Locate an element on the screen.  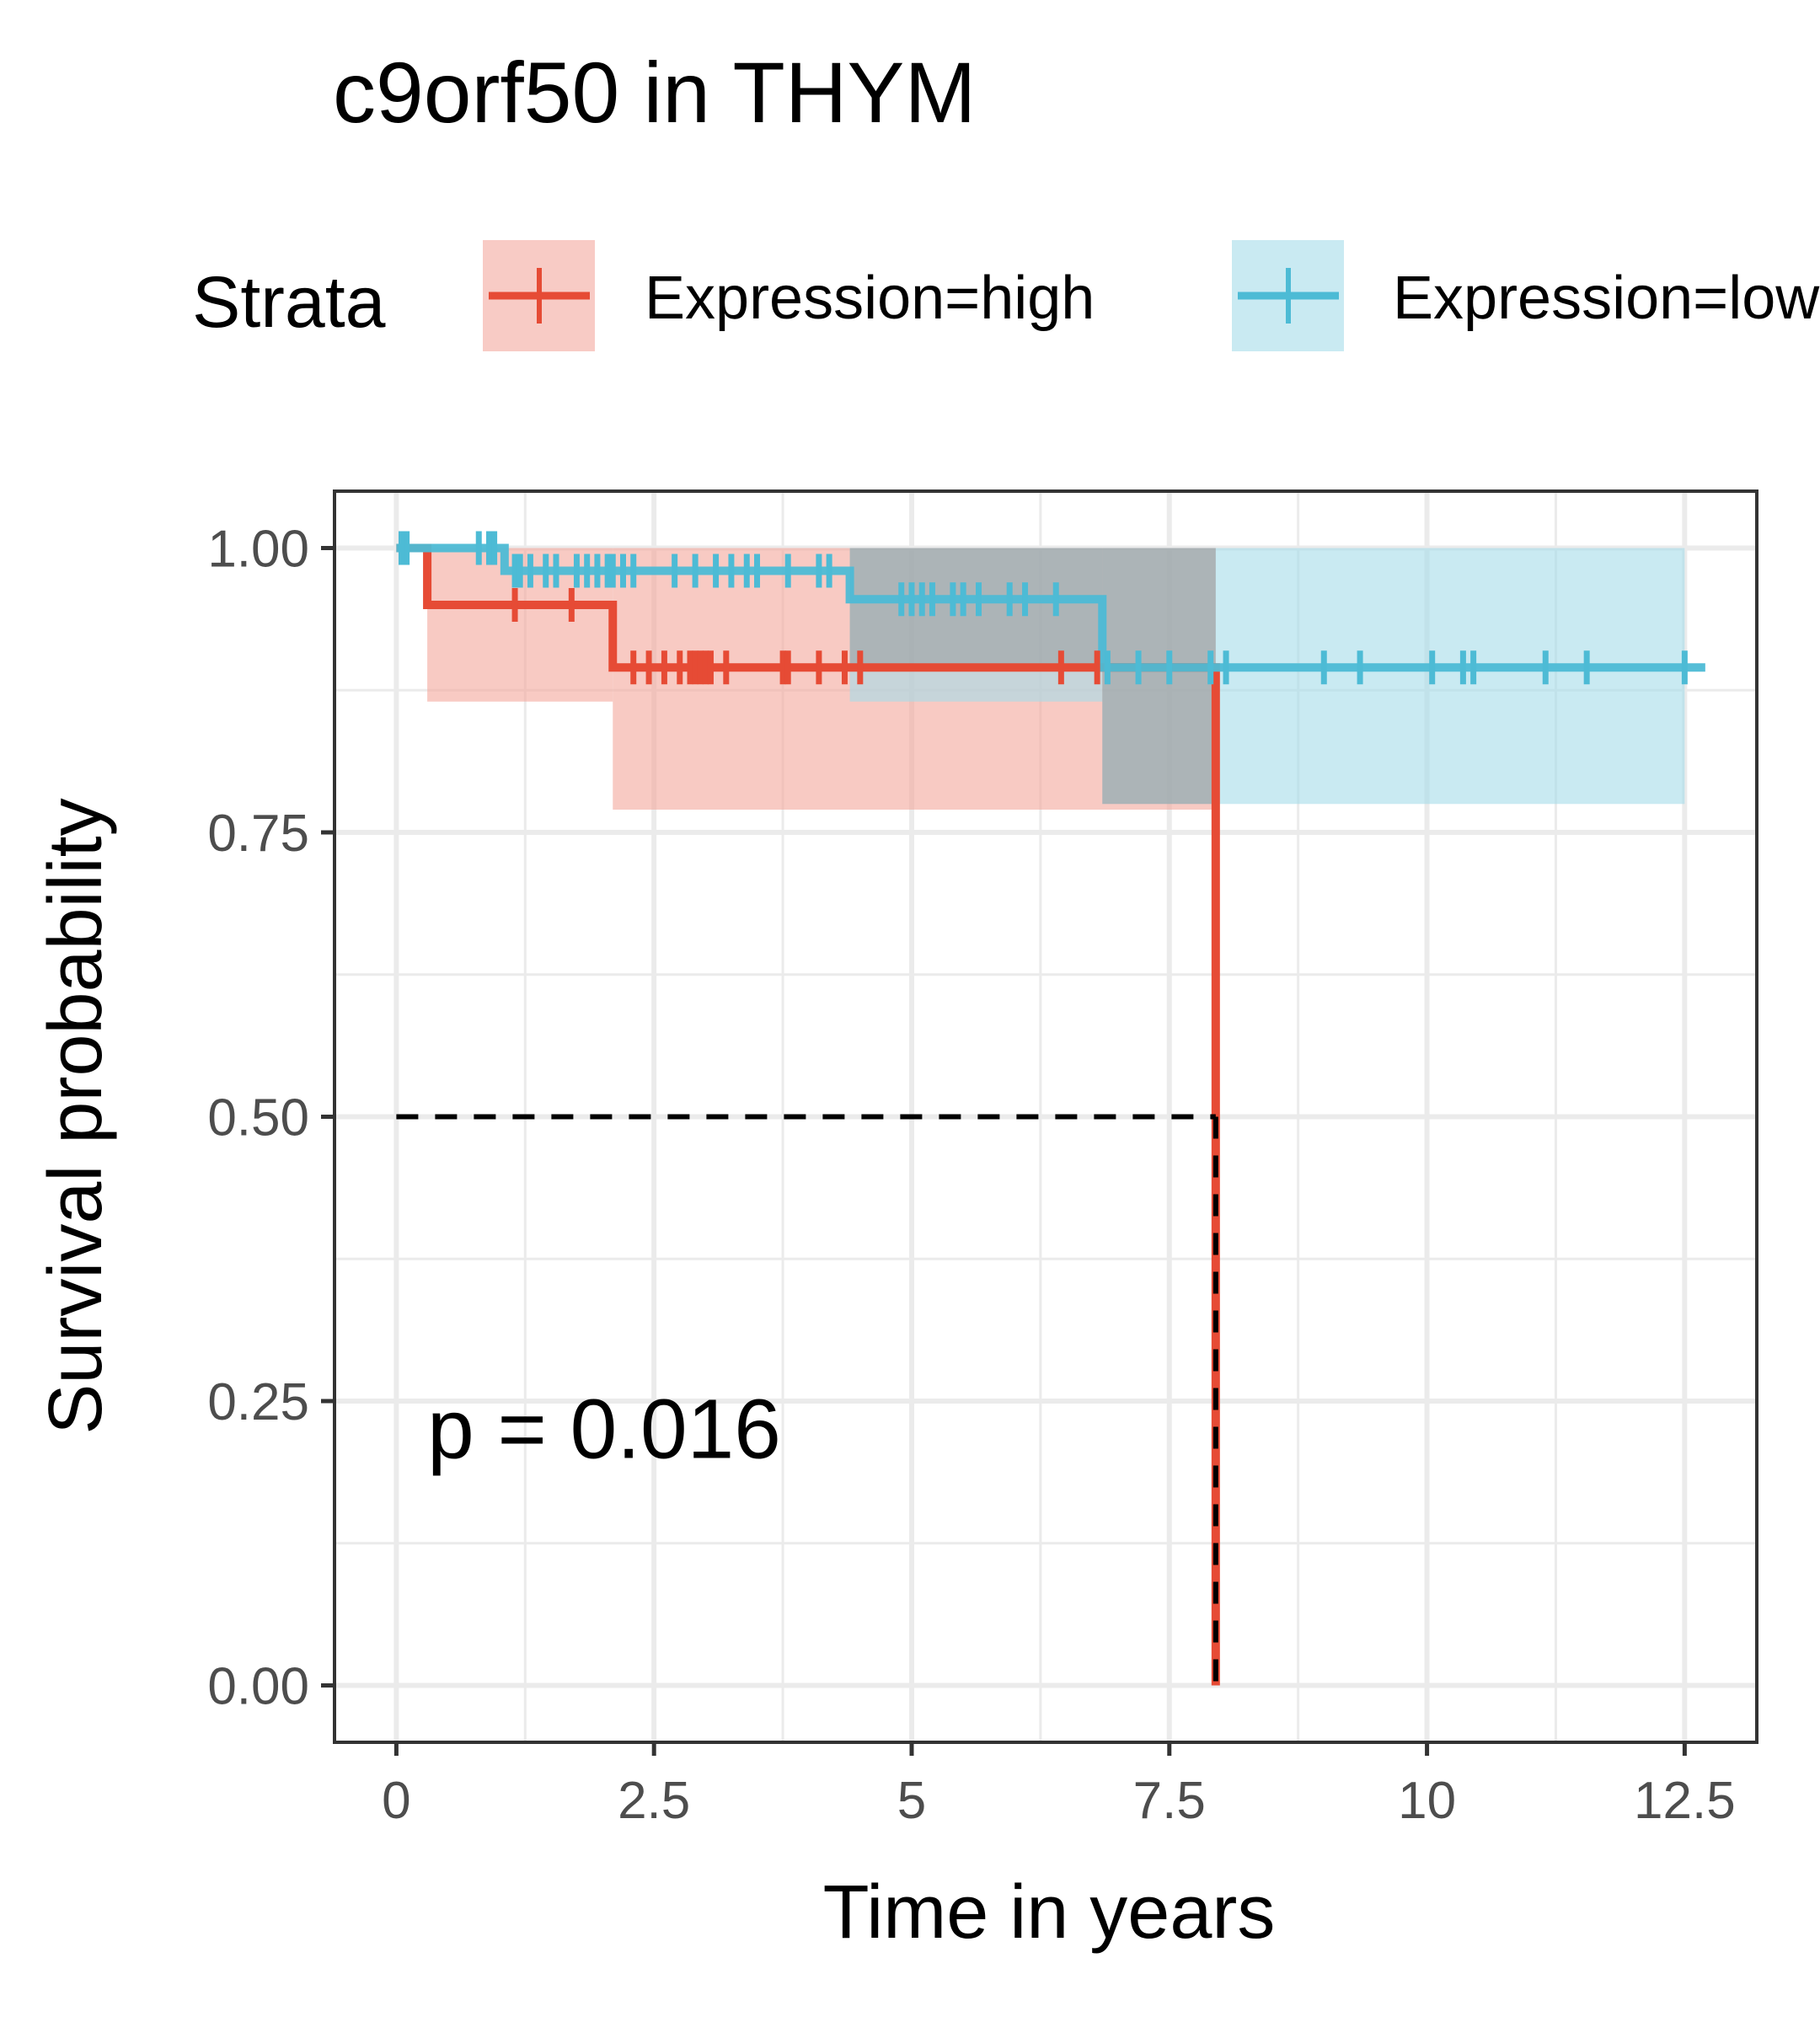
curve-expression-low is located at coordinates (1050, 607).